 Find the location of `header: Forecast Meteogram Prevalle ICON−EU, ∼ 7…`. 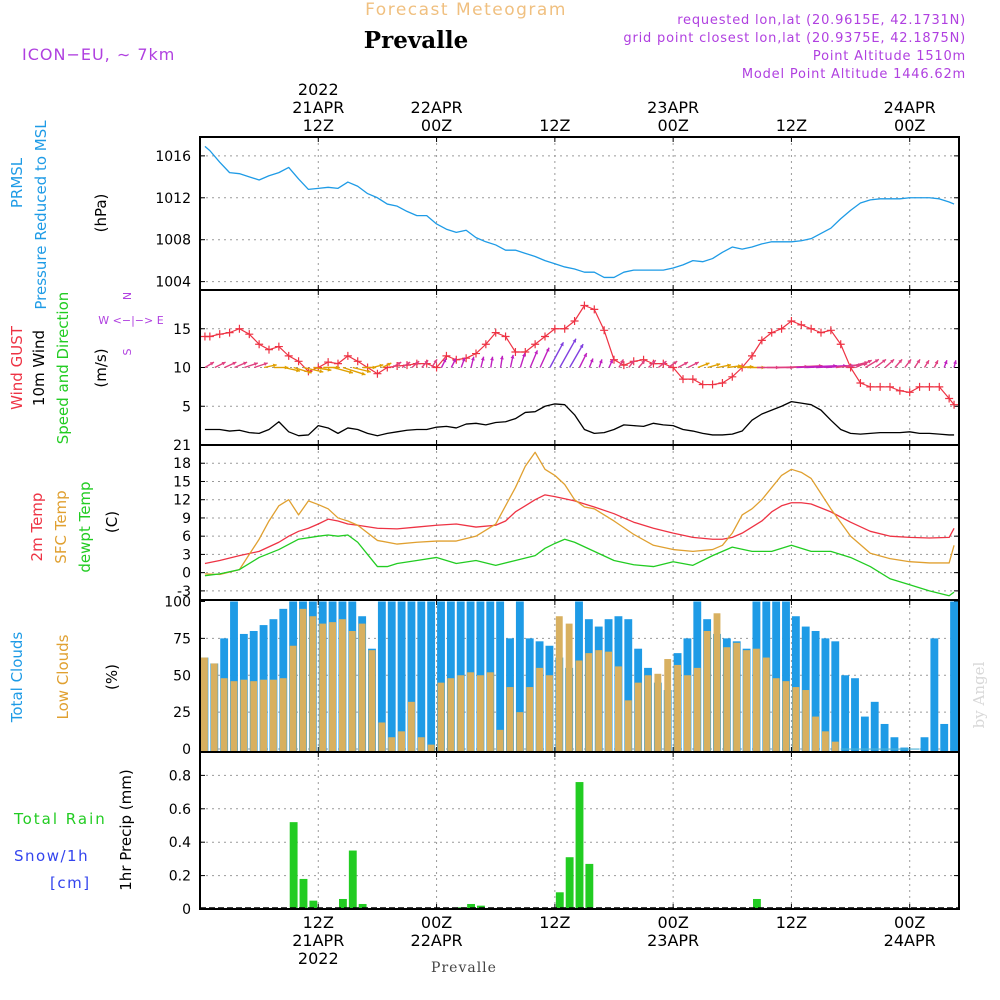

header: Forecast Meteogram Prevalle ICON−EU, ∼ 7… is located at coordinates (494, 41).